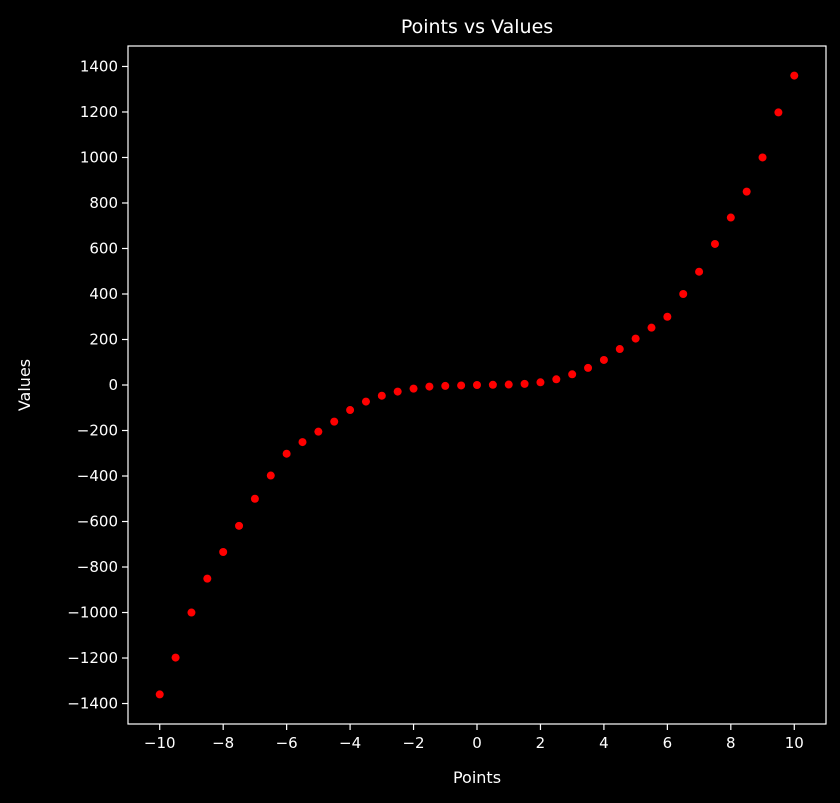 This screenshot has height=803, width=840. Describe the element at coordinates (103, 339) in the screenshot. I see `y-tick-label: 200` at that location.